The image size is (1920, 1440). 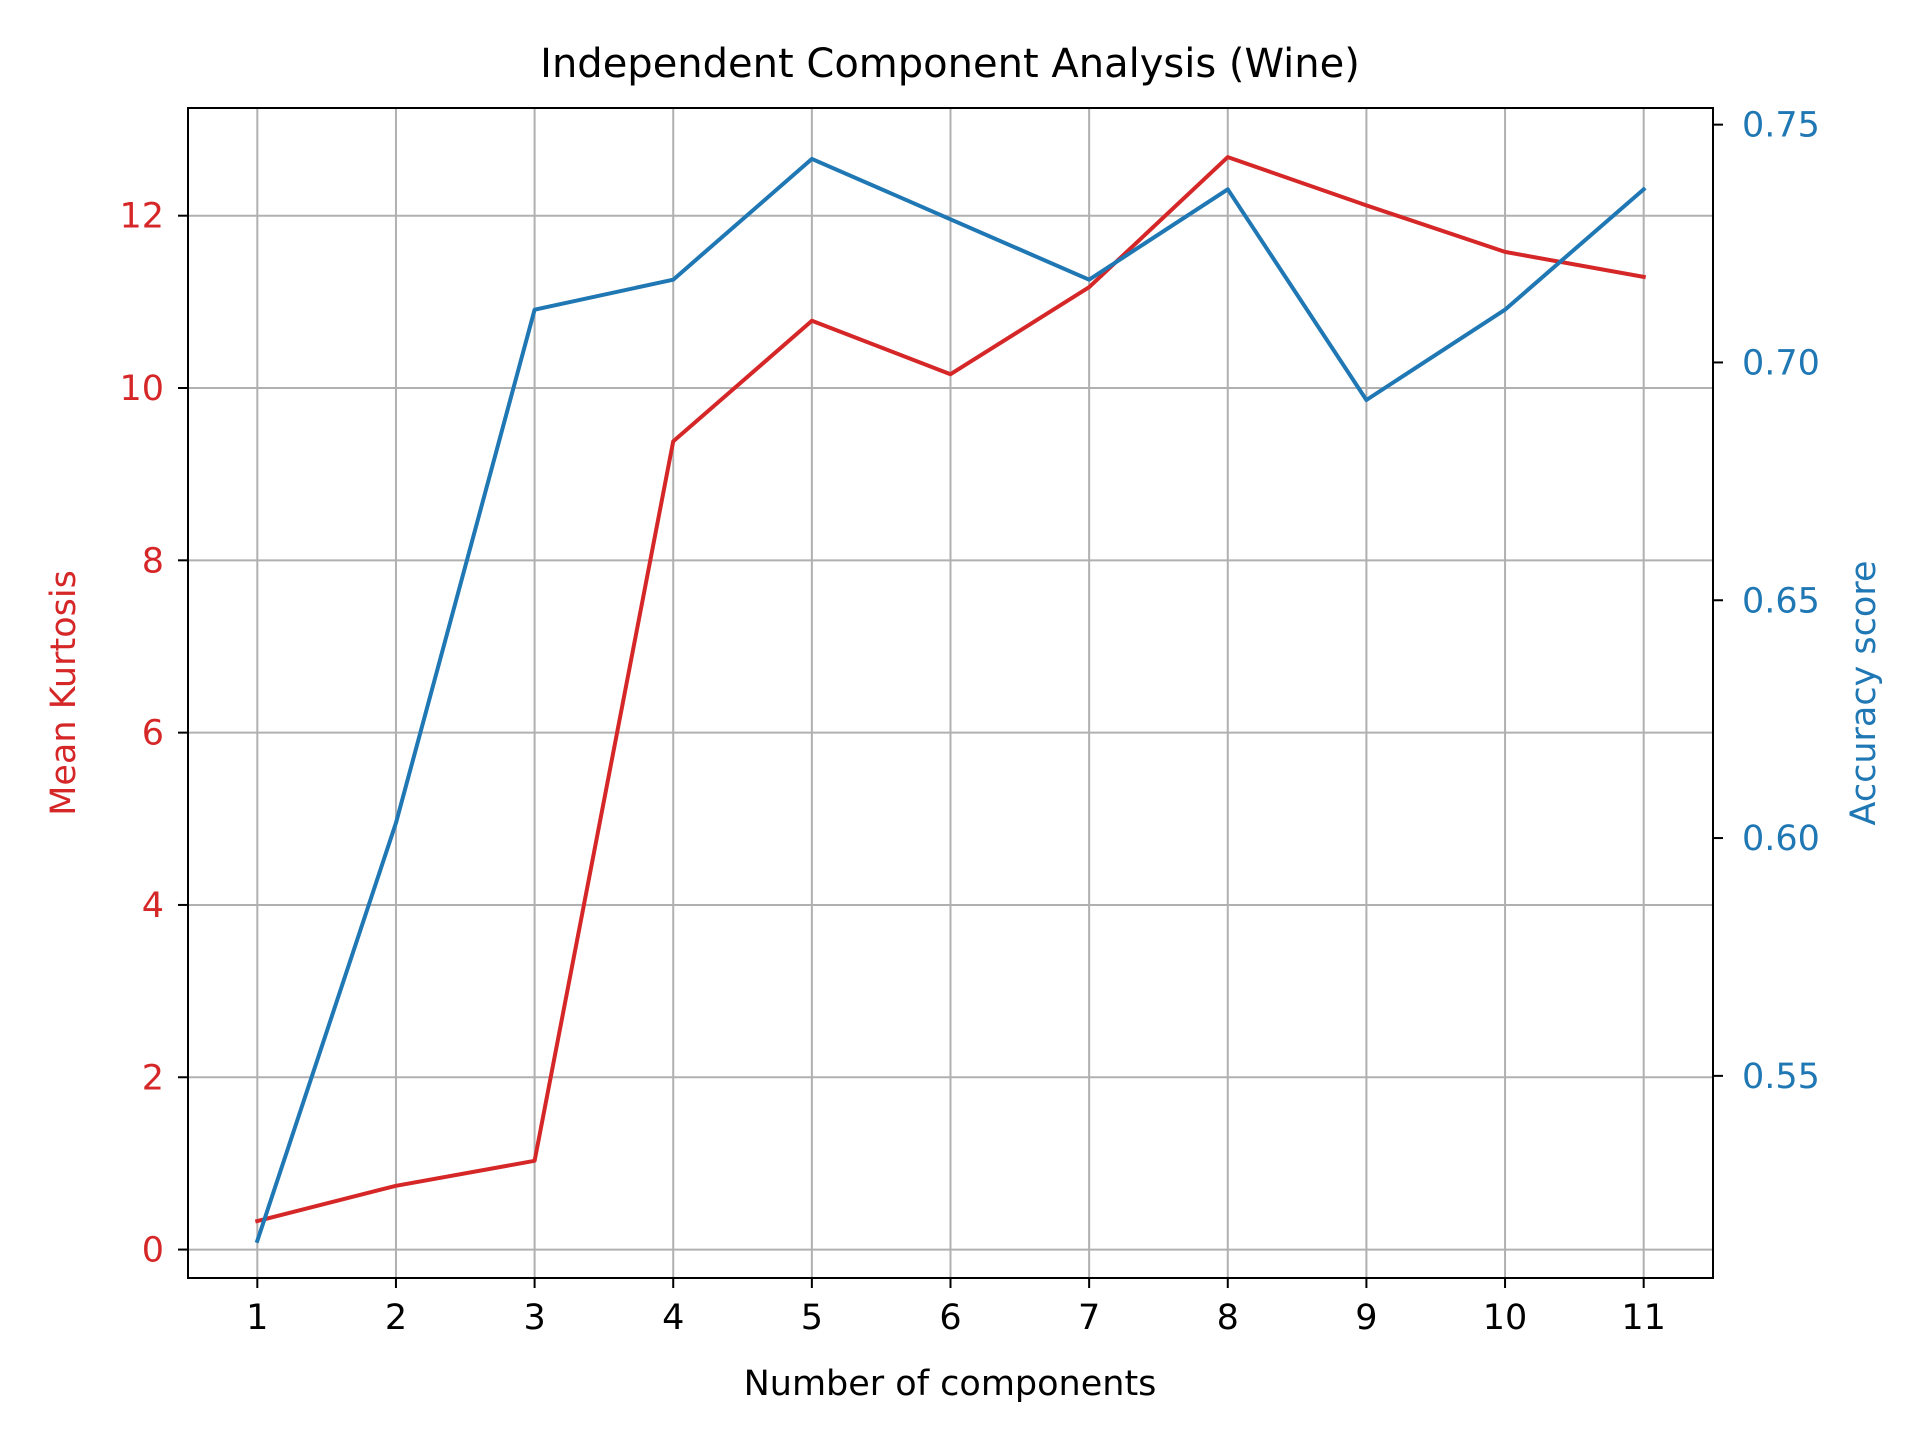 I want to click on x-tick-label: 3, so click(x=534, y=1318).